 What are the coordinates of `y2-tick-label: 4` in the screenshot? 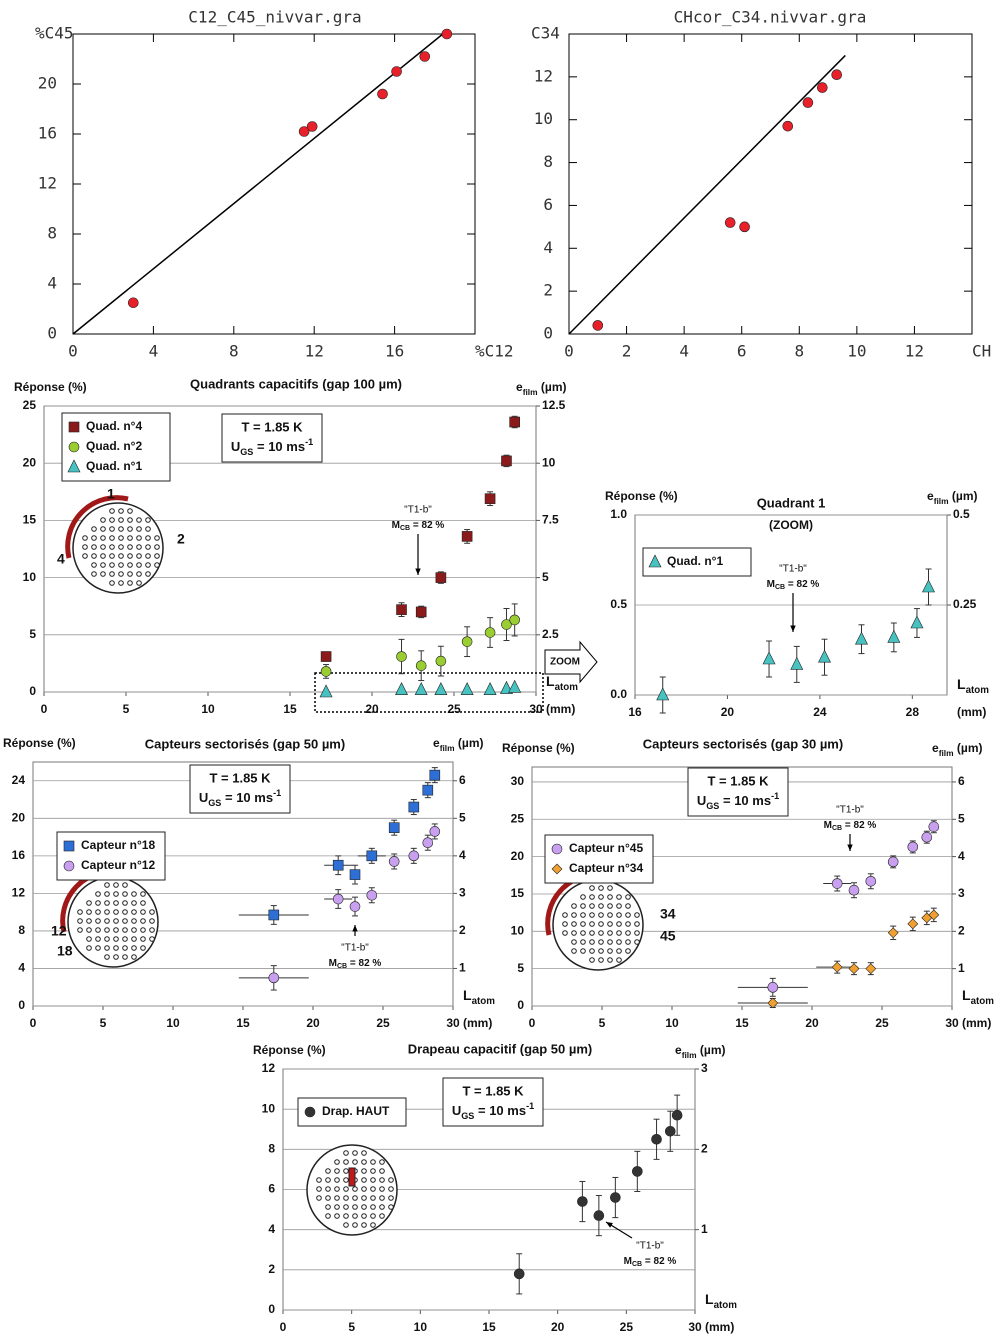 It's located at (961, 856).